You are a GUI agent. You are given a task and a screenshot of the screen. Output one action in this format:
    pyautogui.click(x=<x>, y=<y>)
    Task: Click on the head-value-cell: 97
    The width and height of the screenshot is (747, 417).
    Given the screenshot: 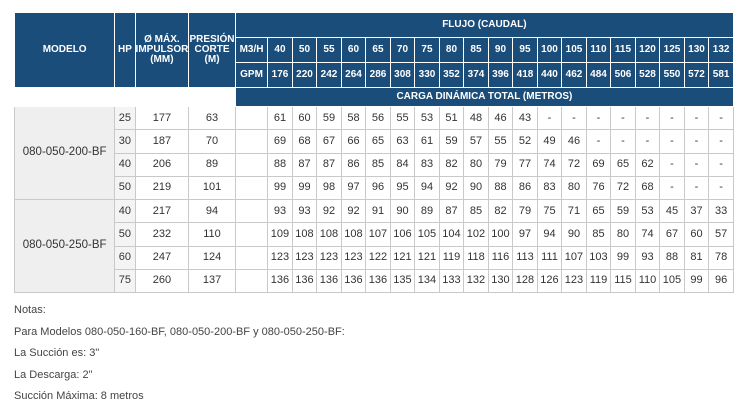 What is the action you would take?
    pyautogui.click(x=525, y=234)
    